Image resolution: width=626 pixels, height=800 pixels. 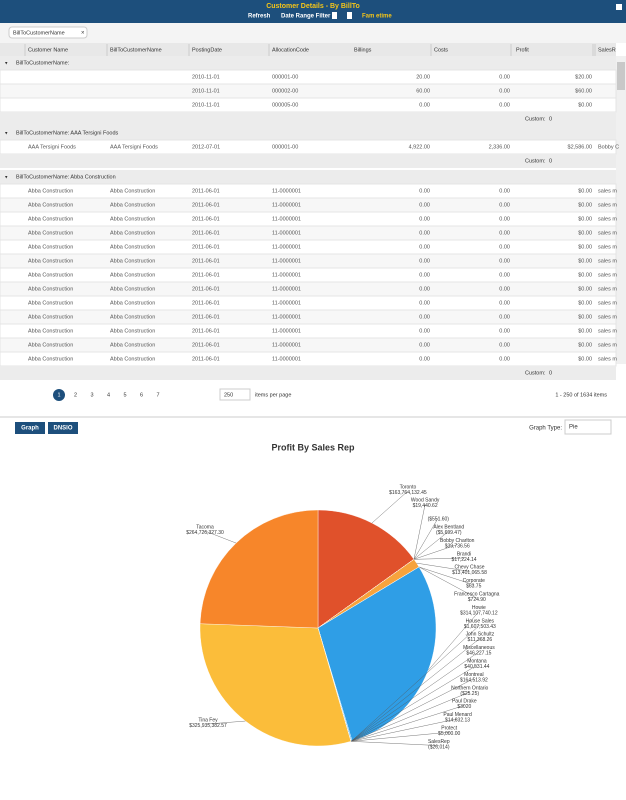 What do you see at coordinates (259, 17) in the screenshot?
I see `refresh-button: Refresh` at bounding box center [259, 17].